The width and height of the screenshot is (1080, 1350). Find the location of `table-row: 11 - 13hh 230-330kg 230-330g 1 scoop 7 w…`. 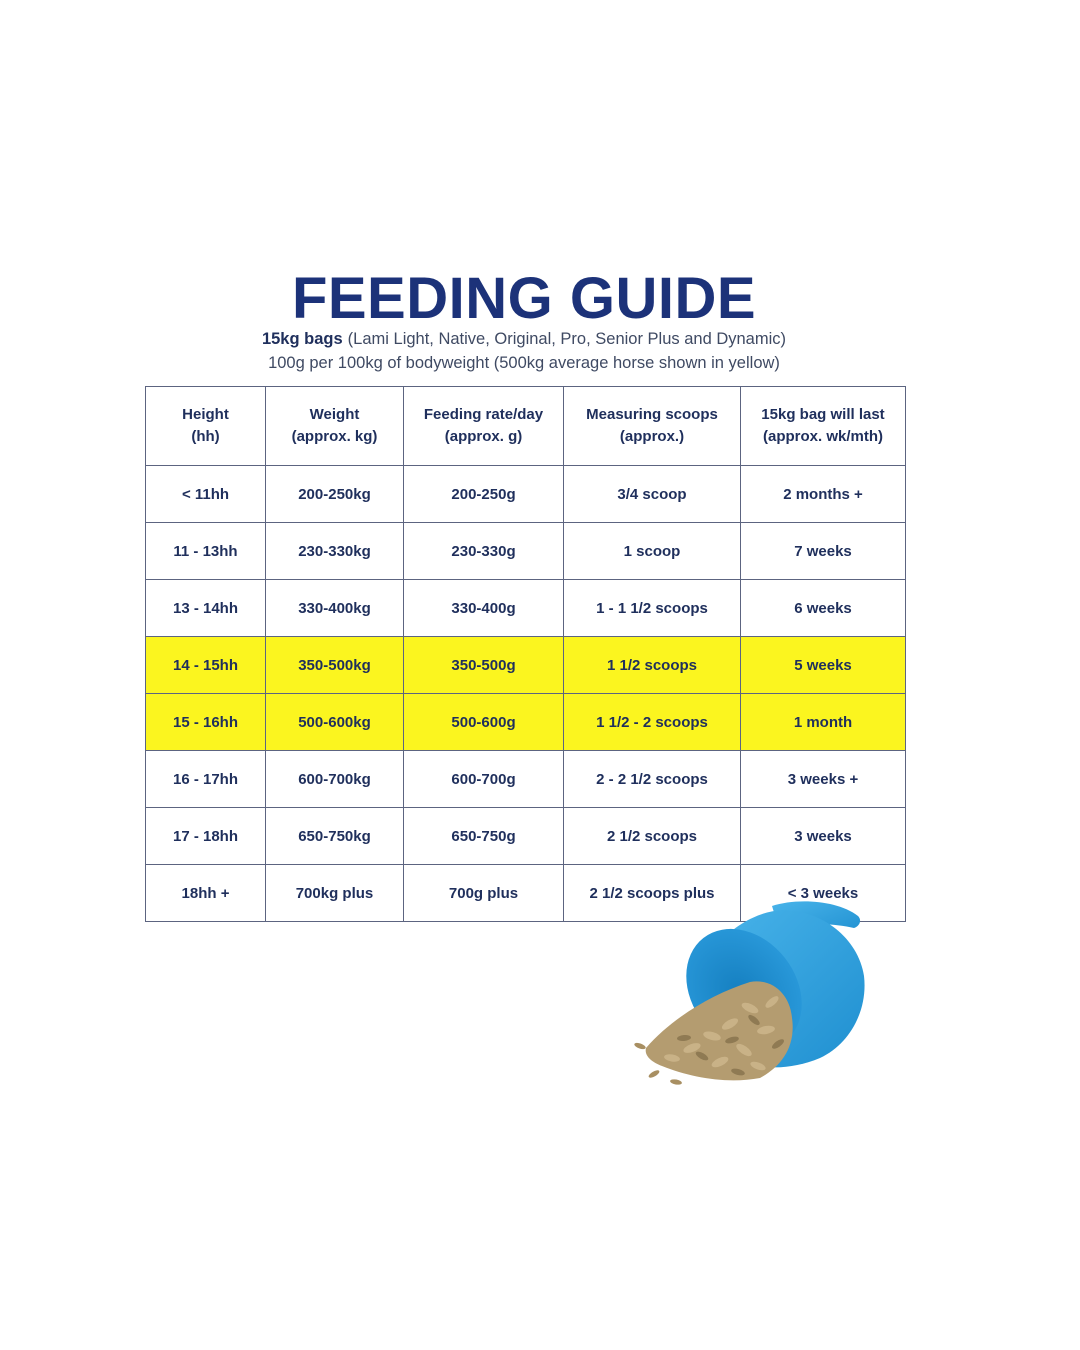

table-row: 11 - 13hh 230-330kg 230-330g 1 scoop 7 w… is located at coordinates (525, 551).